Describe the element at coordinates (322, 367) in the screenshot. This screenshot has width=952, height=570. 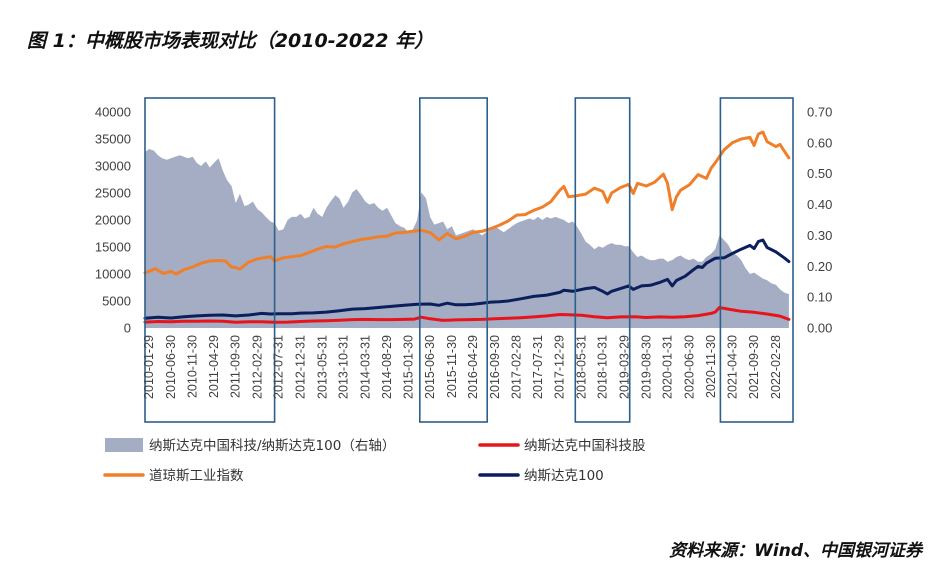
I see `x-axis-tick-label: 2013-05-31` at that location.